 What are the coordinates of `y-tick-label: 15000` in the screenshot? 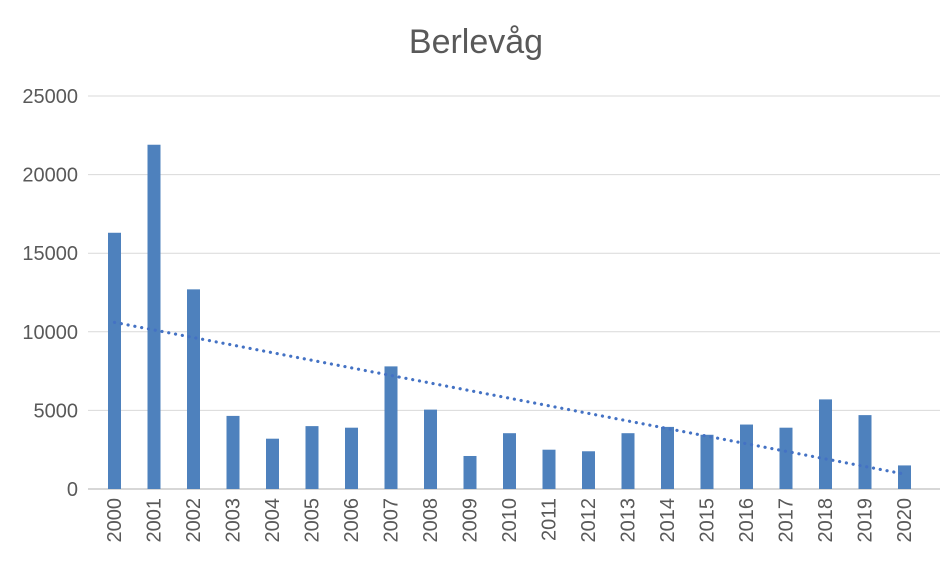 It's located at (50, 254).